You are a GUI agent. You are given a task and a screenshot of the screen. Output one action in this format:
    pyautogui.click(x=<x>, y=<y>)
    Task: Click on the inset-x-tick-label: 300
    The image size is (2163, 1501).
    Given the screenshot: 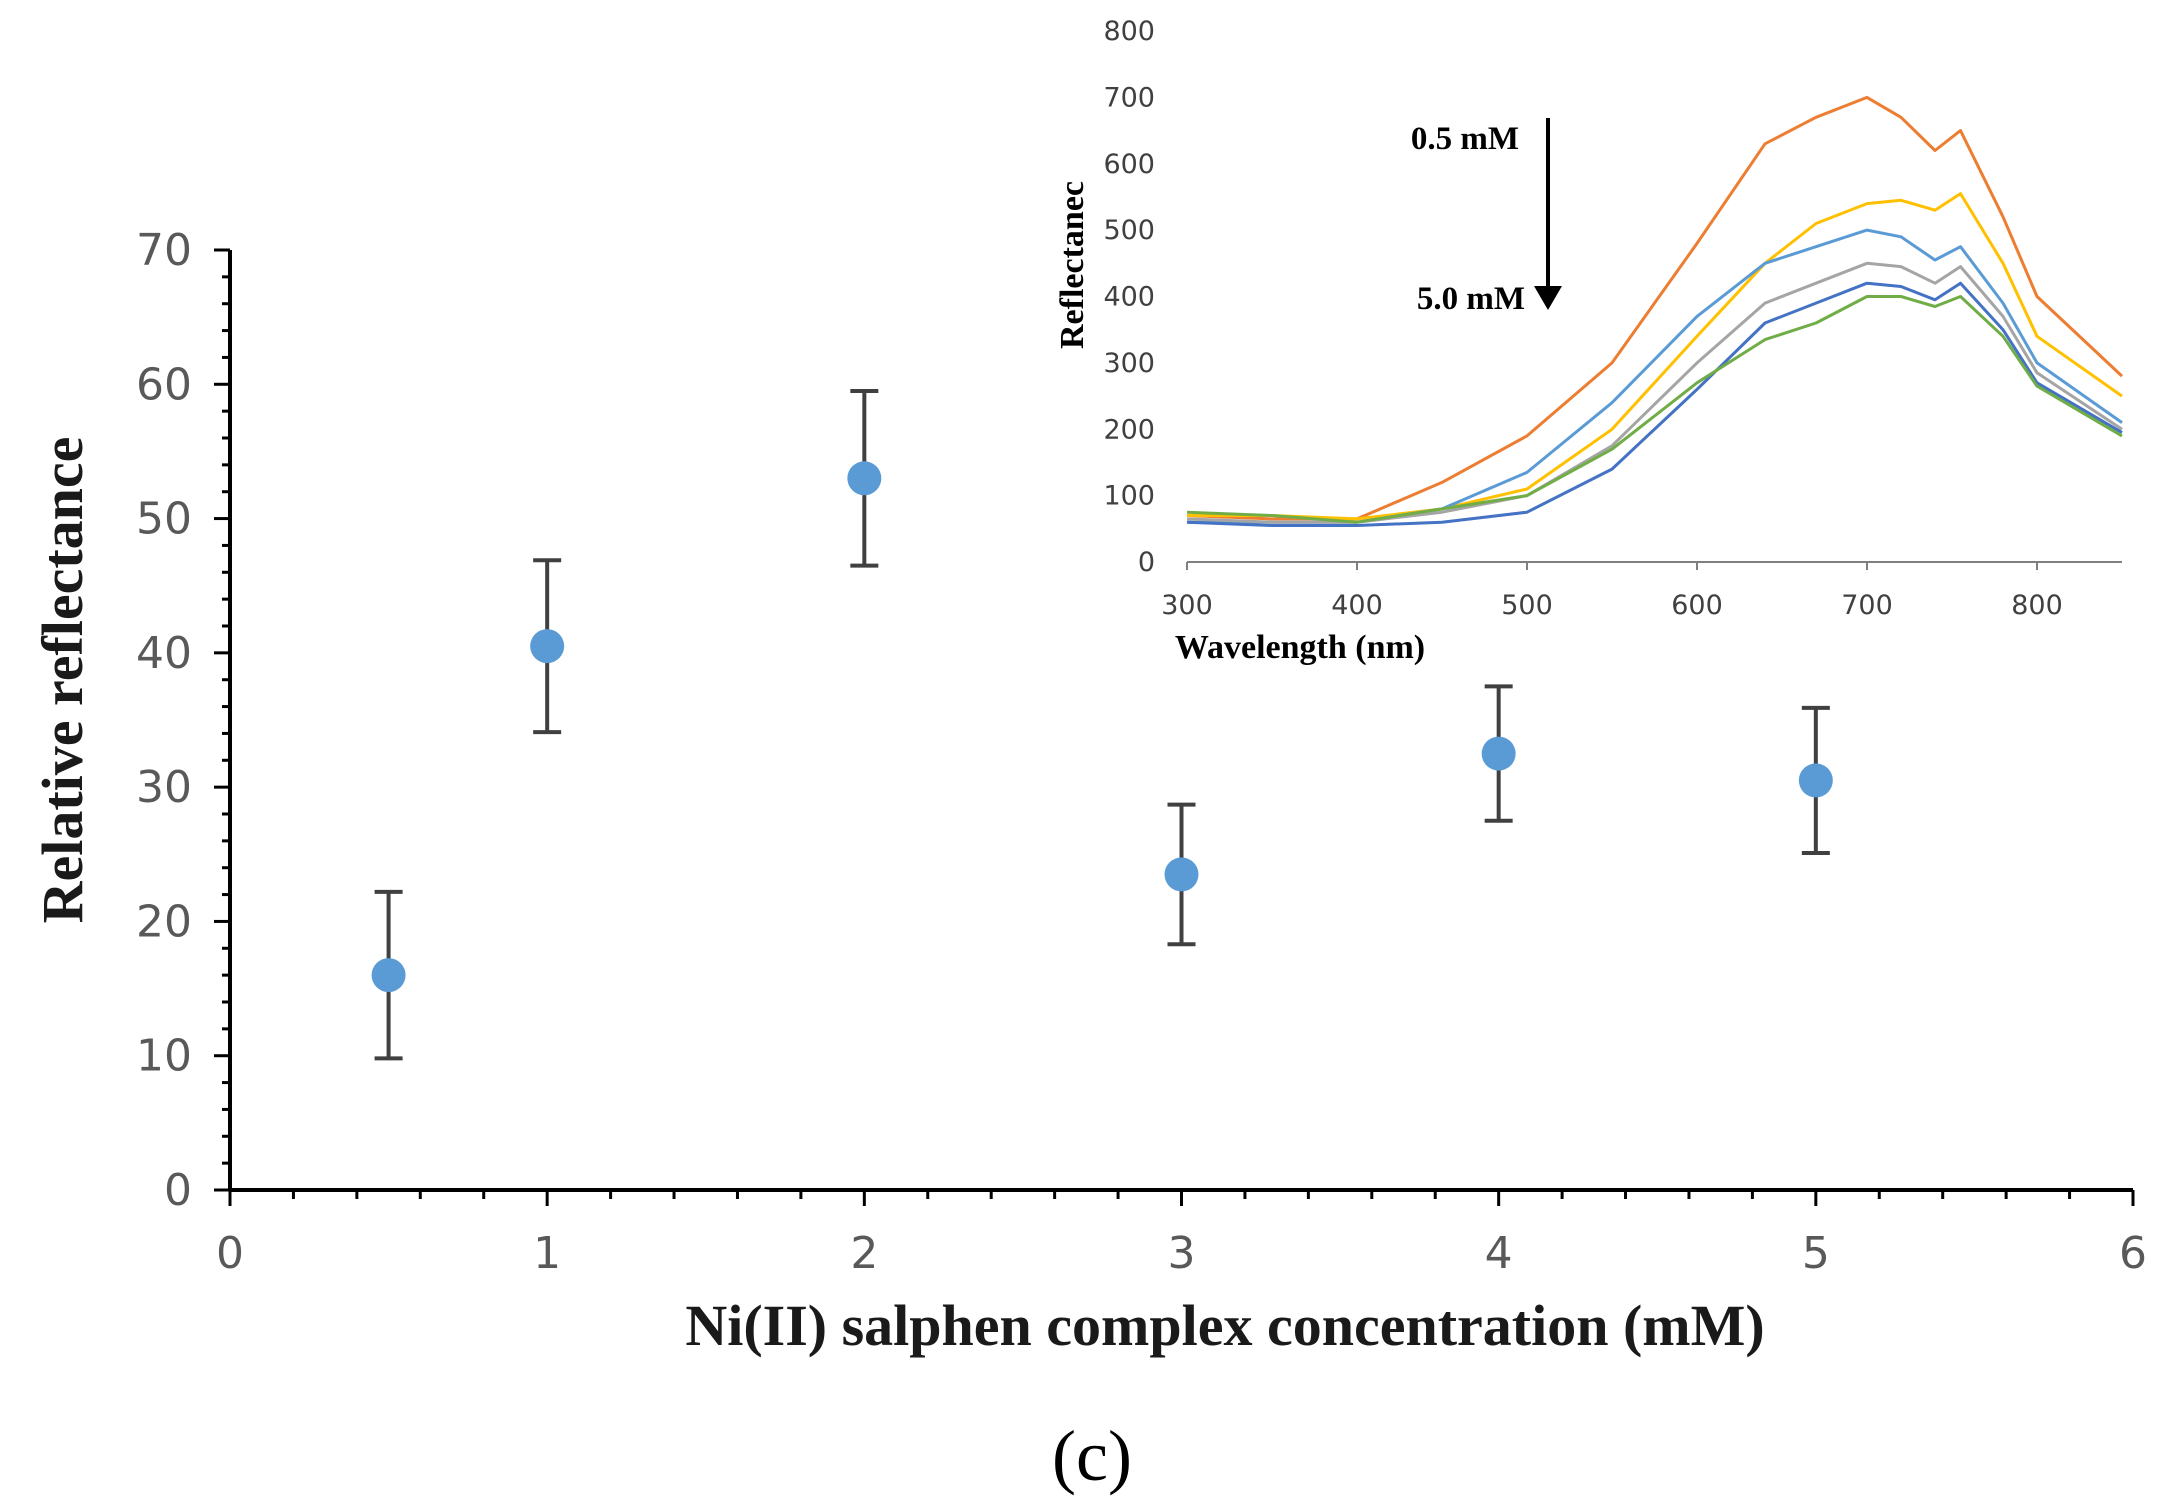 What is the action you would take?
    pyautogui.click(x=1187, y=605)
    